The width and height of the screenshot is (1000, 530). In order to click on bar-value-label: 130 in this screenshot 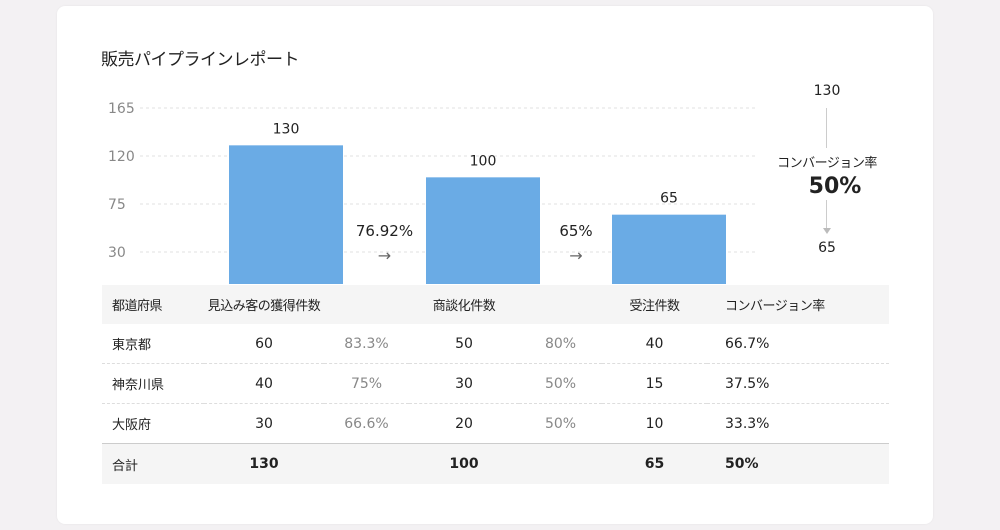, I will do `click(286, 129)`.